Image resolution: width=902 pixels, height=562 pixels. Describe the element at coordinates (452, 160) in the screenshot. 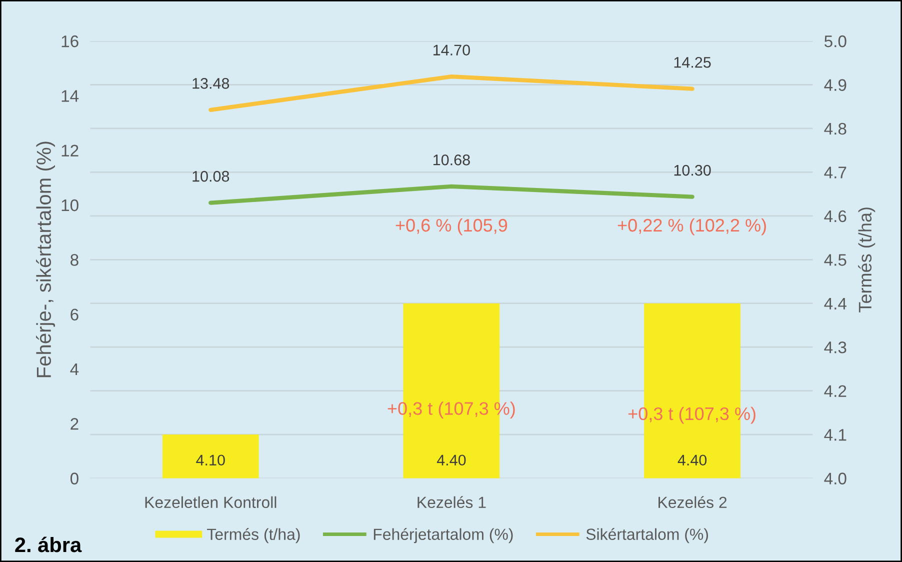

I see `data-label: 10.68` at that location.